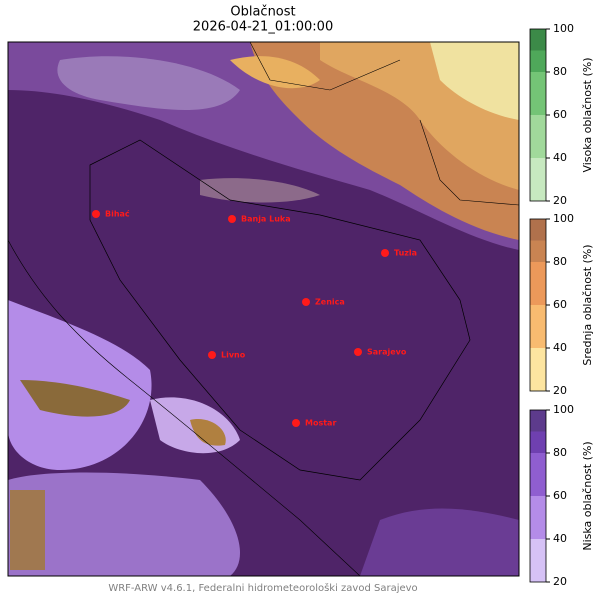 This screenshot has width=600, height=600. What do you see at coordinates (587, 495) in the screenshot?
I see `colorbar-label: Niska oblačnost (%)` at bounding box center [587, 495].